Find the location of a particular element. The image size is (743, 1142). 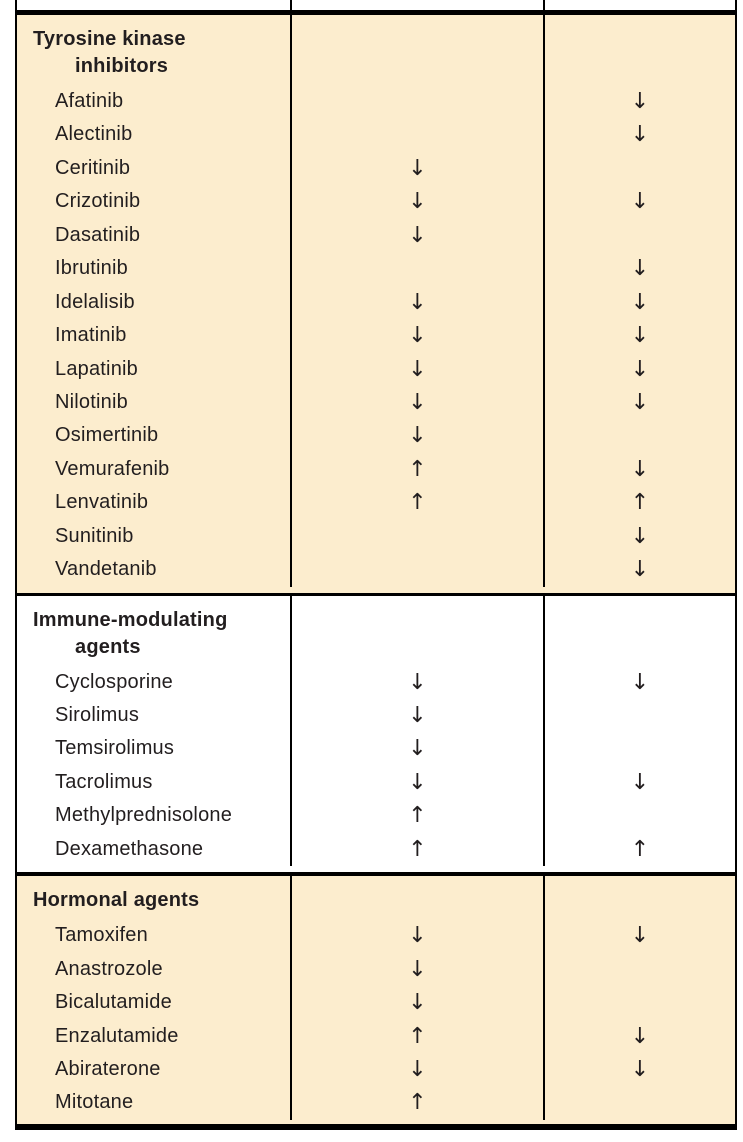

drug-name: Afatinib is located at coordinates (89, 101).